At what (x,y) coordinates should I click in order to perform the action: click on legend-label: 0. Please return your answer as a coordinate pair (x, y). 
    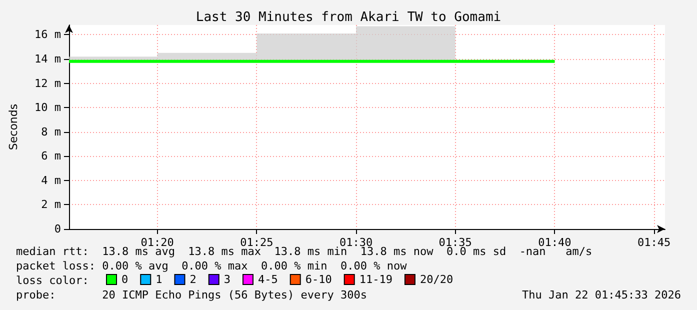
    Looking at the image, I should click on (125, 279).